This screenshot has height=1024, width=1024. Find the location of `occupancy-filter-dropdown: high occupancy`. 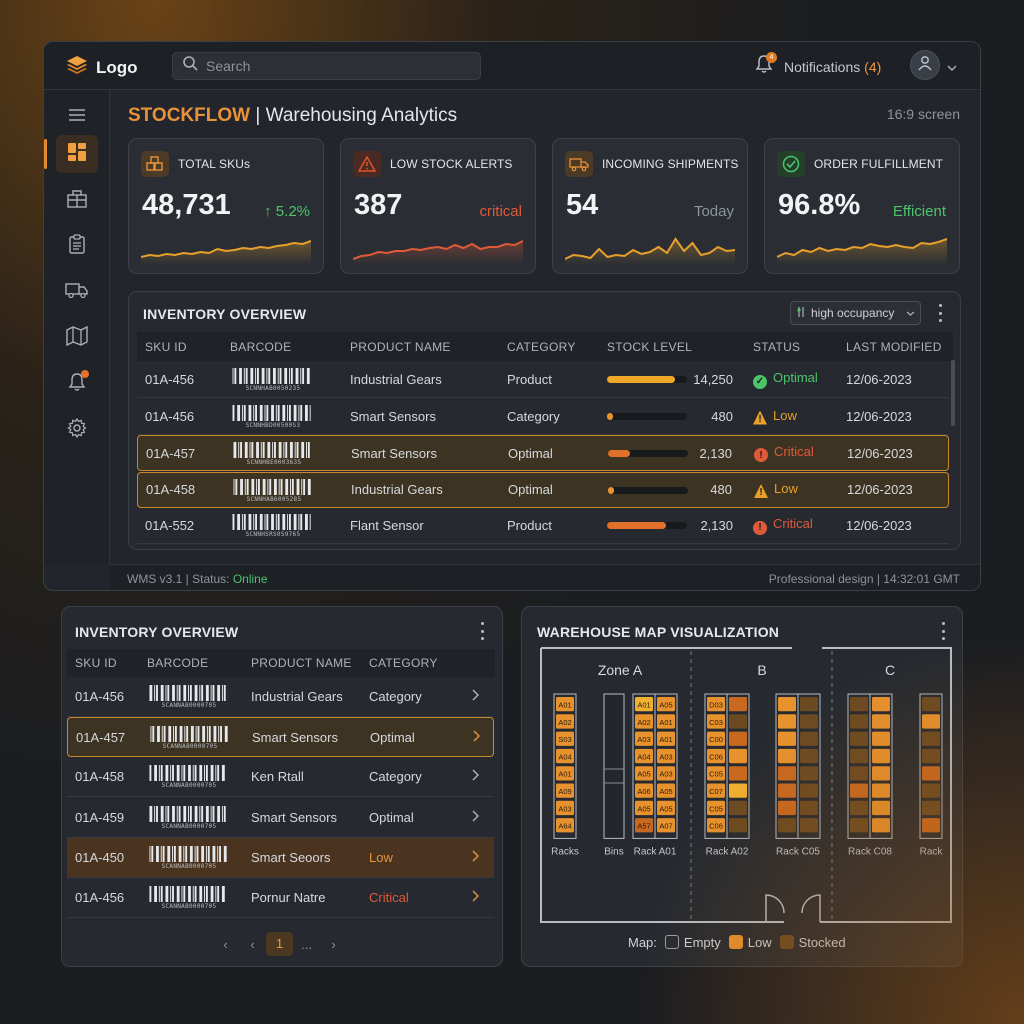

occupancy-filter-dropdown: high occupancy is located at coordinates (855, 313).